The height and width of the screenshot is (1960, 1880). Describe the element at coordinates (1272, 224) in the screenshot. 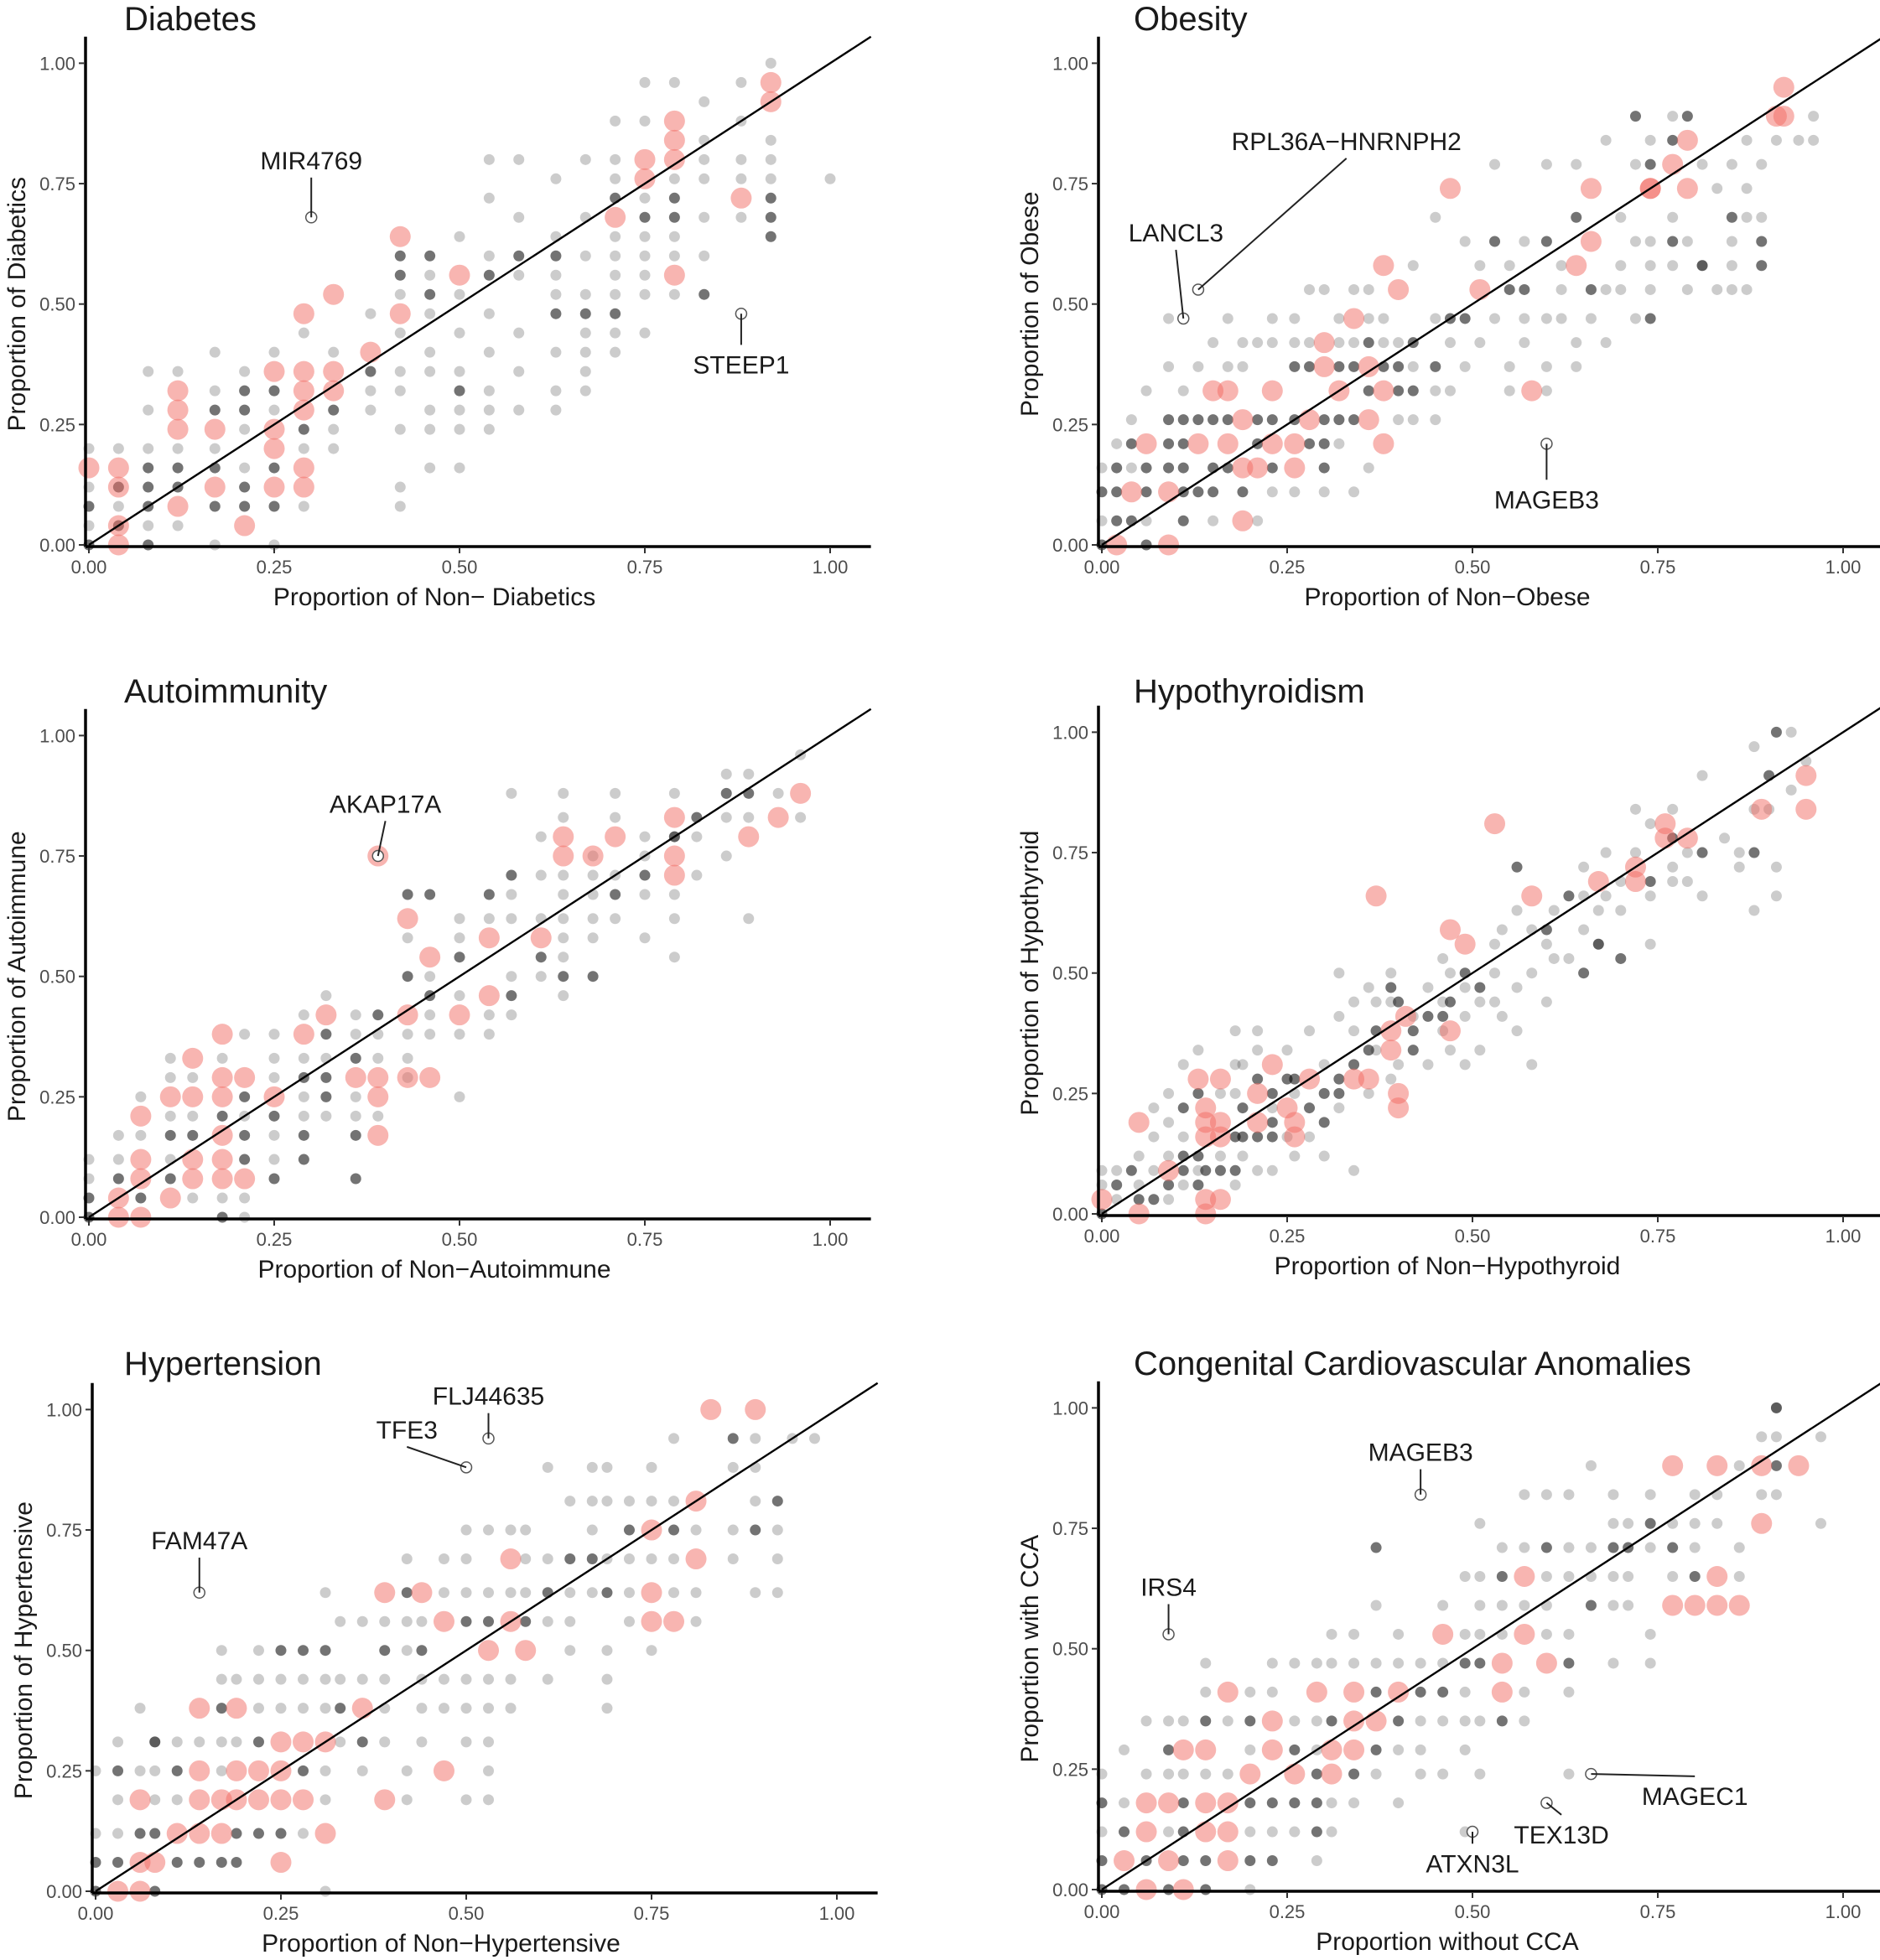

I see `annotation-leader` at that location.